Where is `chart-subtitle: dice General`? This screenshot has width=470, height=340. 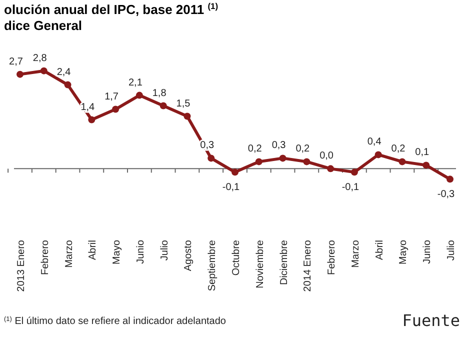 chart-subtitle: dice General is located at coordinates (43, 25).